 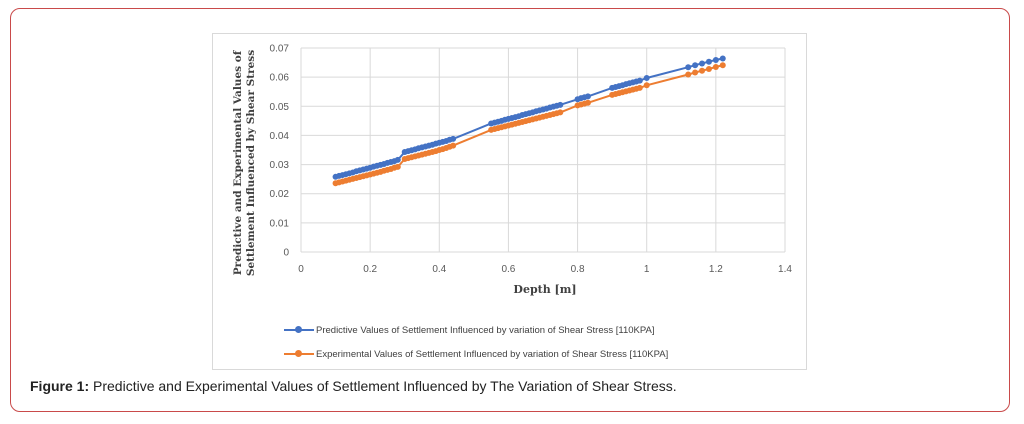 What do you see at coordinates (647, 269) in the screenshot?
I see `x-tick-label: 1` at bounding box center [647, 269].